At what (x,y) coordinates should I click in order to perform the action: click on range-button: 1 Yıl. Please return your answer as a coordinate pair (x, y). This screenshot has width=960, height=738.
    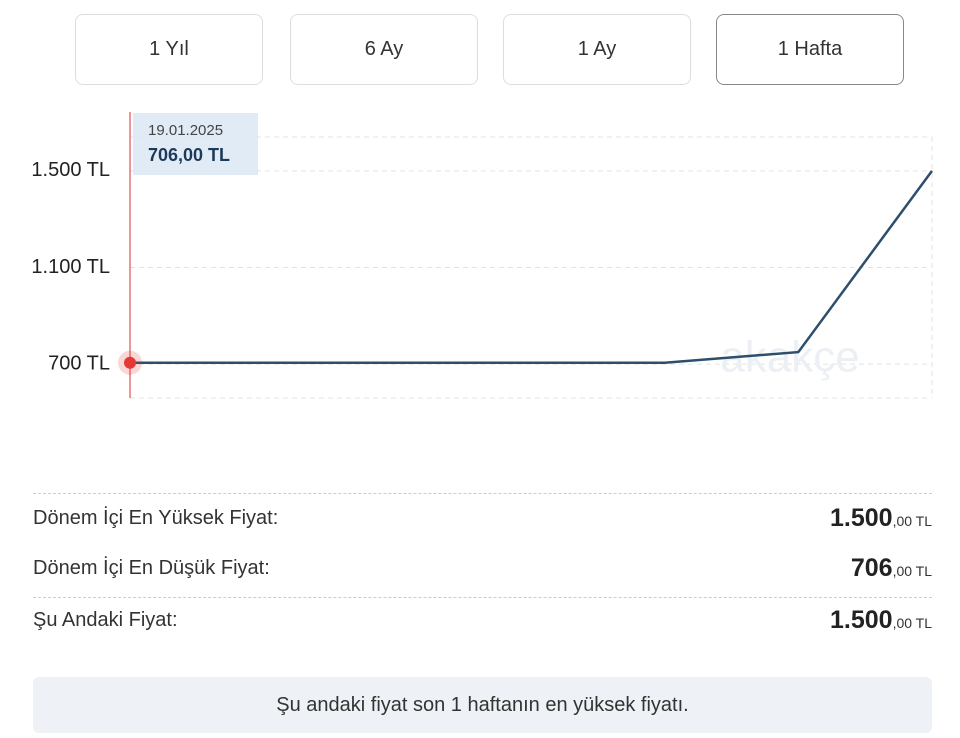
    Looking at the image, I should click on (169, 49).